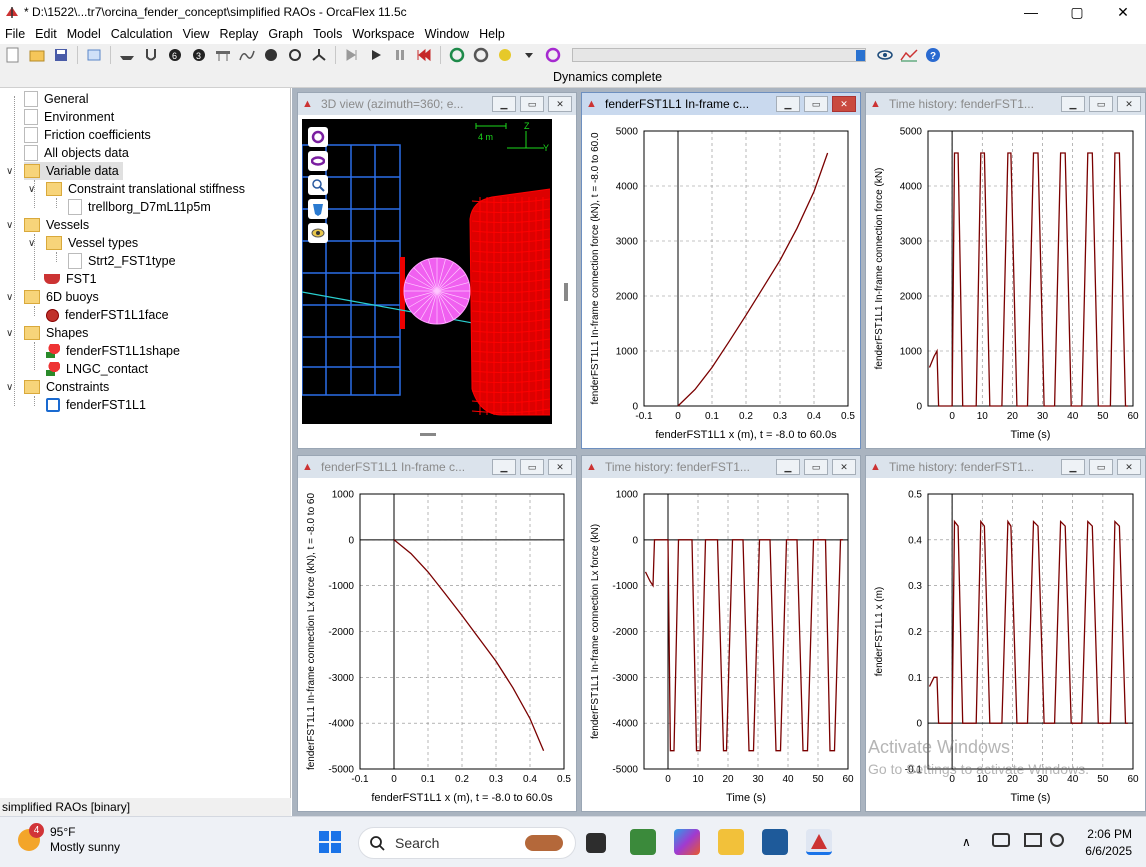 The height and width of the screenshot is (867, 1146). What do you see at coordinates (239, 34) in the screenshot?
I see `menu-replay: Replay` at bounding box center [239, 34].